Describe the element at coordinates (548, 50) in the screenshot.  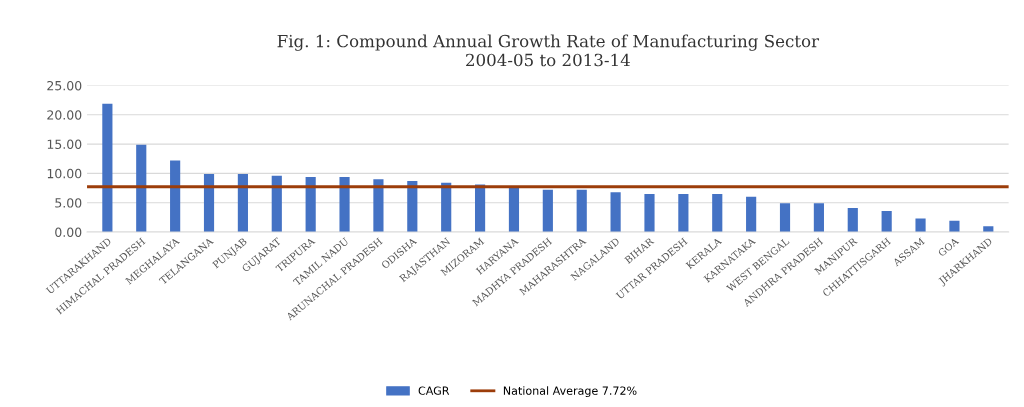
I see `chart-title: Fig. 1: Compound Annual Growth Rate of Manufacturing Sector 2004-05 to 2013-14` at that location.